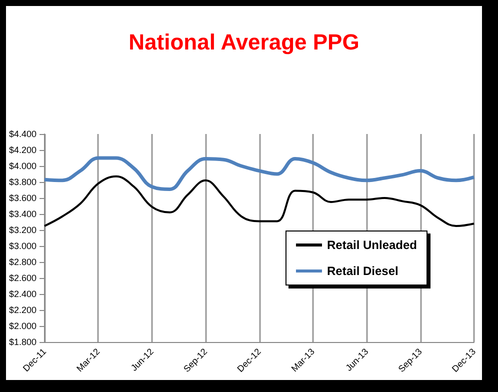 The image size is (498, 392). What do you see at coordinates (22, 150) in the screenshot?
I see `y-tick-label: $4.200` at bounding box center [22, 150].